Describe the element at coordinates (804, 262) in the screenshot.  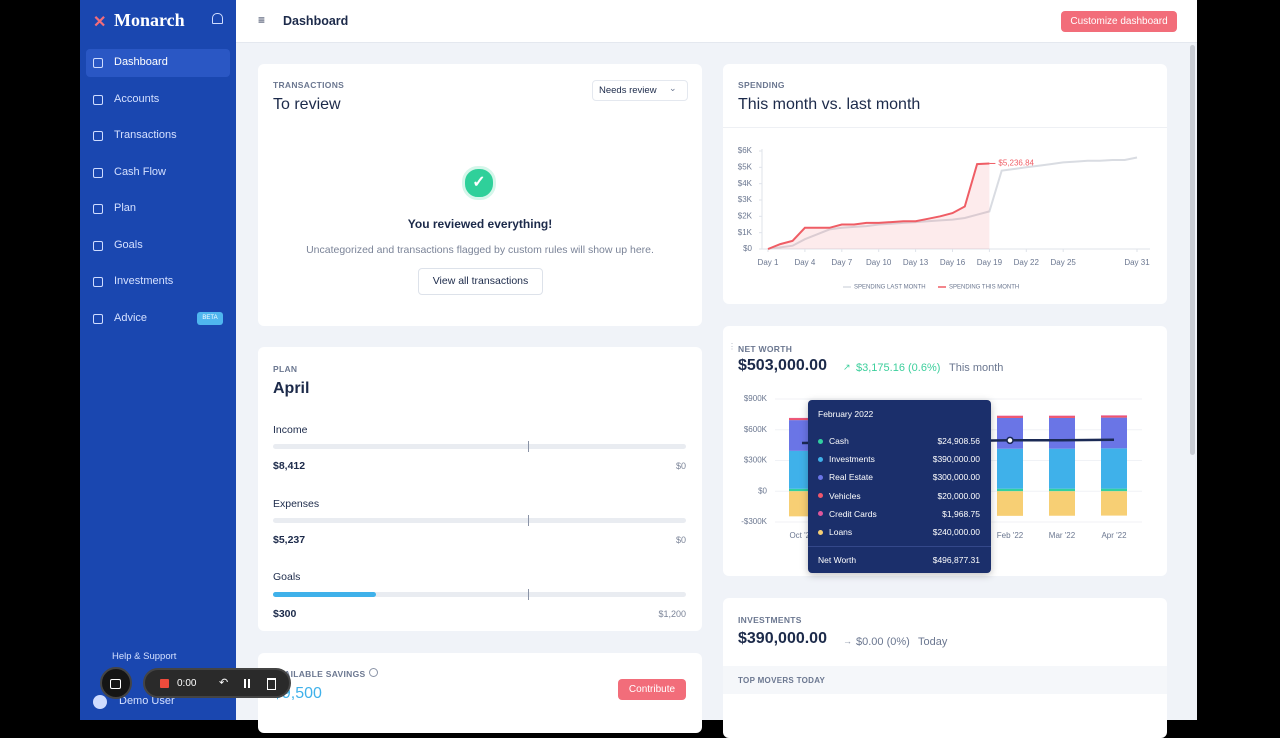
I see `x-tick-label: Day 4` at that location.